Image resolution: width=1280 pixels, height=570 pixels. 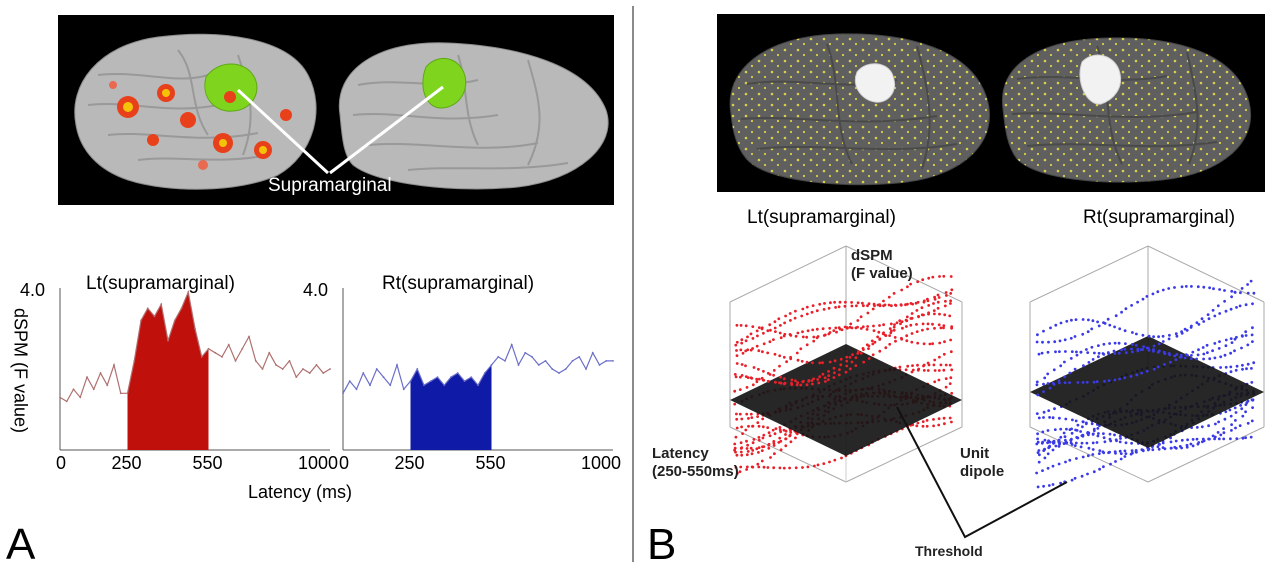 What do you see at coordinates (21, 544) in the screenshot?
I see `panel-letter-a: A` at bounding box center [21, 544].